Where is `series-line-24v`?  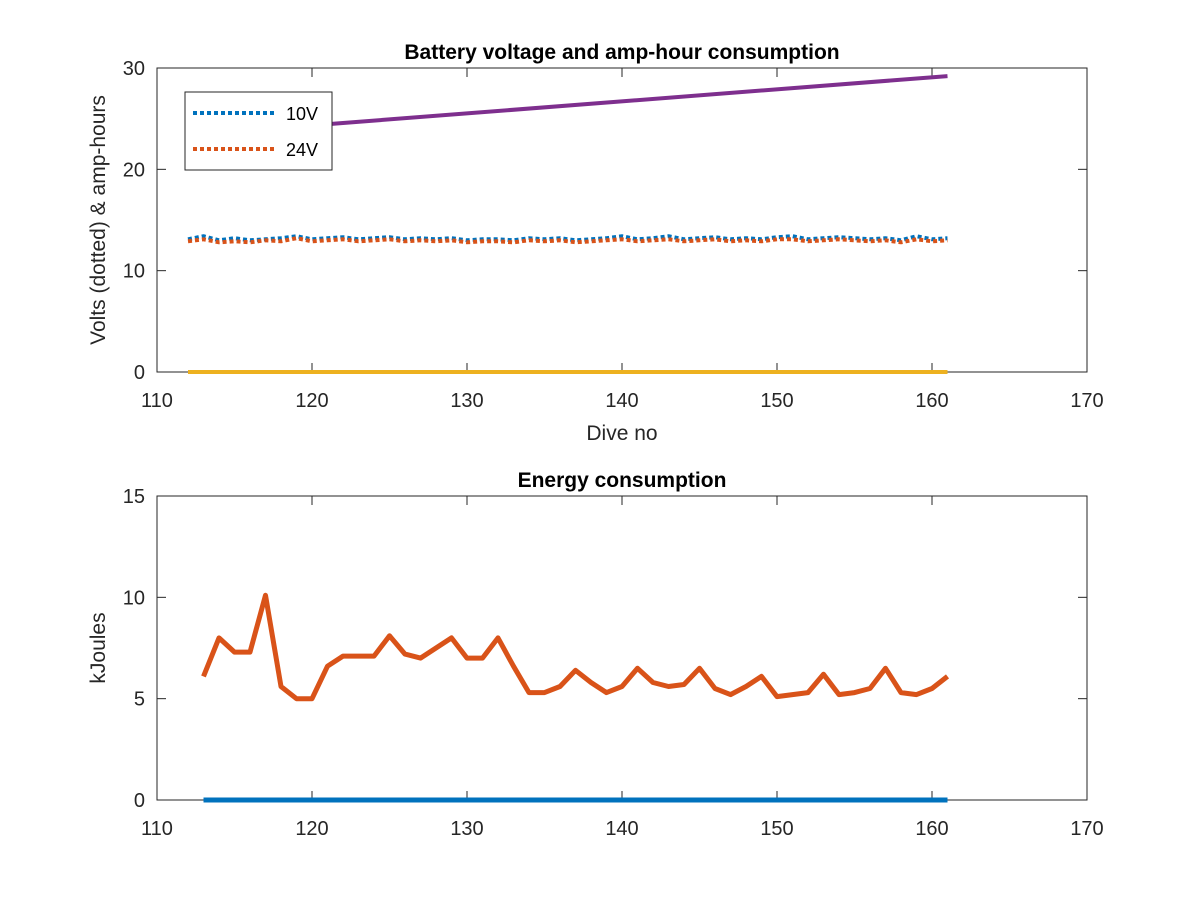
series-line-24v is located at coordinates (567, 240).